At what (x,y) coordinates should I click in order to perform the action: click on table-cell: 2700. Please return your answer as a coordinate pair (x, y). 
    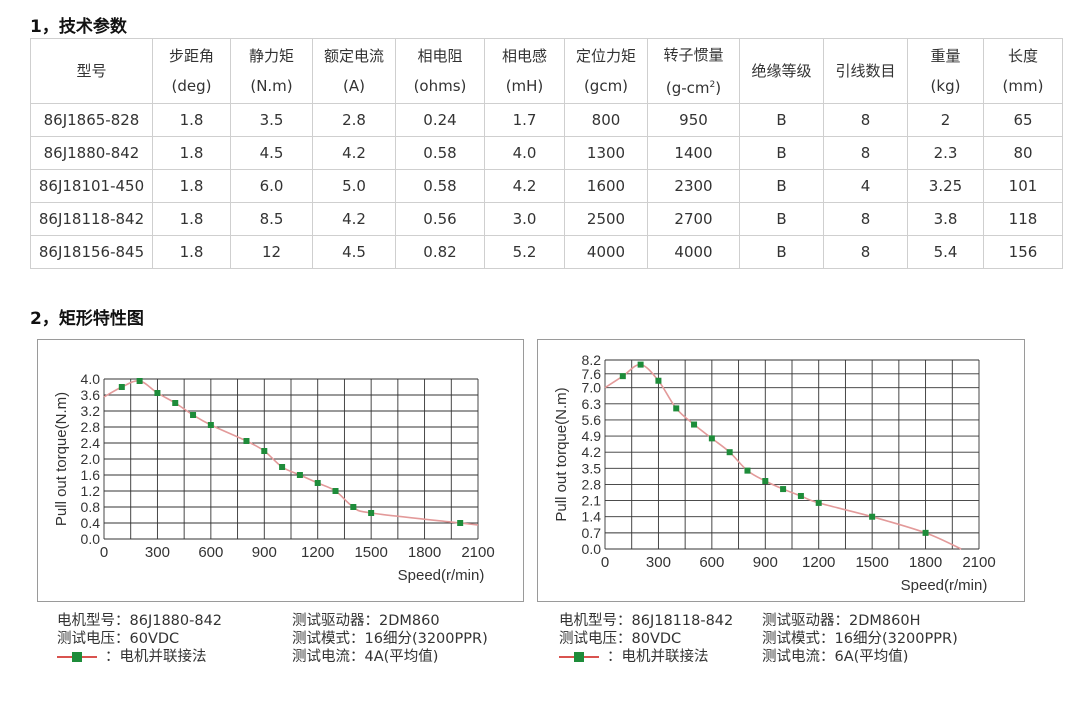
    Looking at the image, I should click on (693, 219).